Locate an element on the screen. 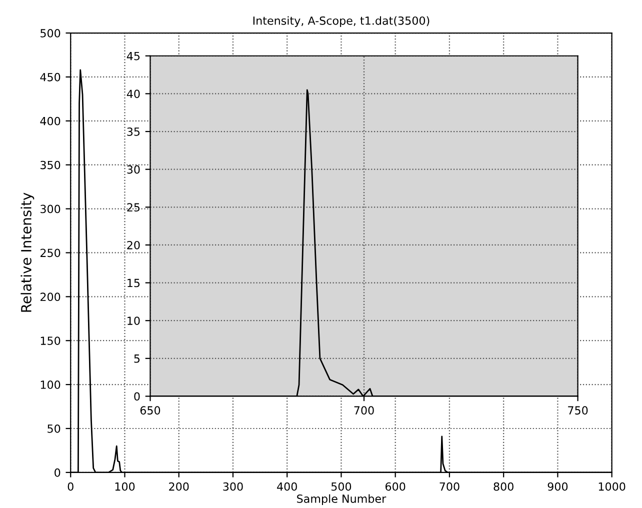  x-tick-label: 800 is located at coordinates (504, 486).